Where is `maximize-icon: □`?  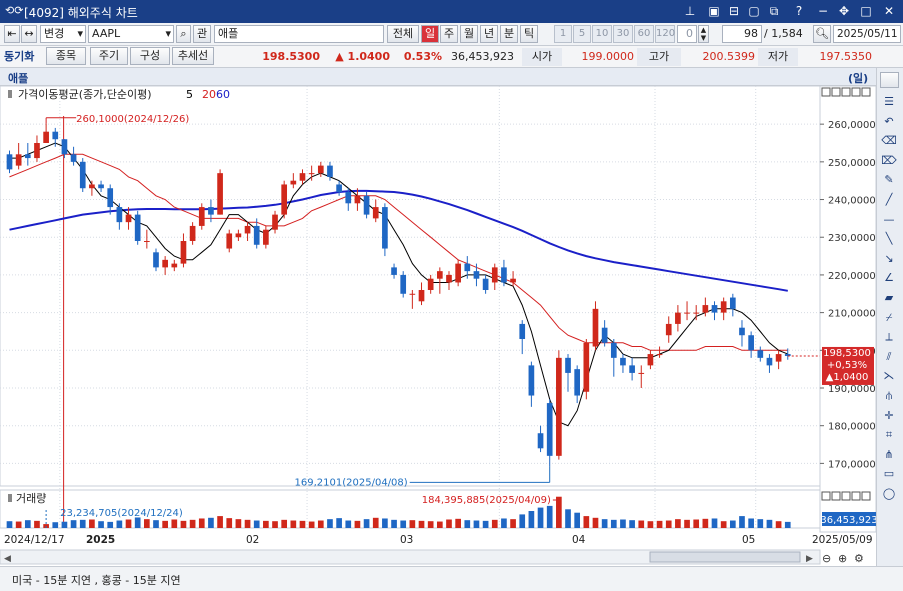 maximize-icon: □ is located at coordinates (866, 11).